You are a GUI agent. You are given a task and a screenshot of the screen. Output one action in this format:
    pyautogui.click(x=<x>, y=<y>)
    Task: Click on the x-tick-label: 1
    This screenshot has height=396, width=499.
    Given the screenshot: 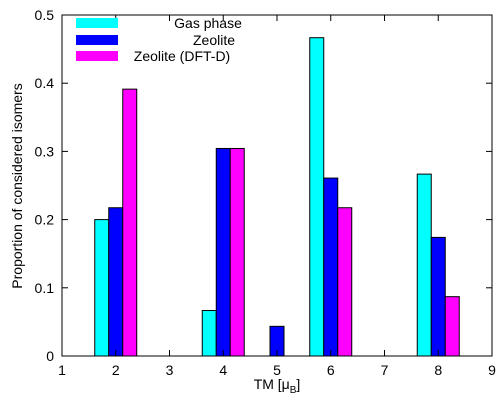 What is the action you would take?
    pyautogui.click(x=62, y=370)
    